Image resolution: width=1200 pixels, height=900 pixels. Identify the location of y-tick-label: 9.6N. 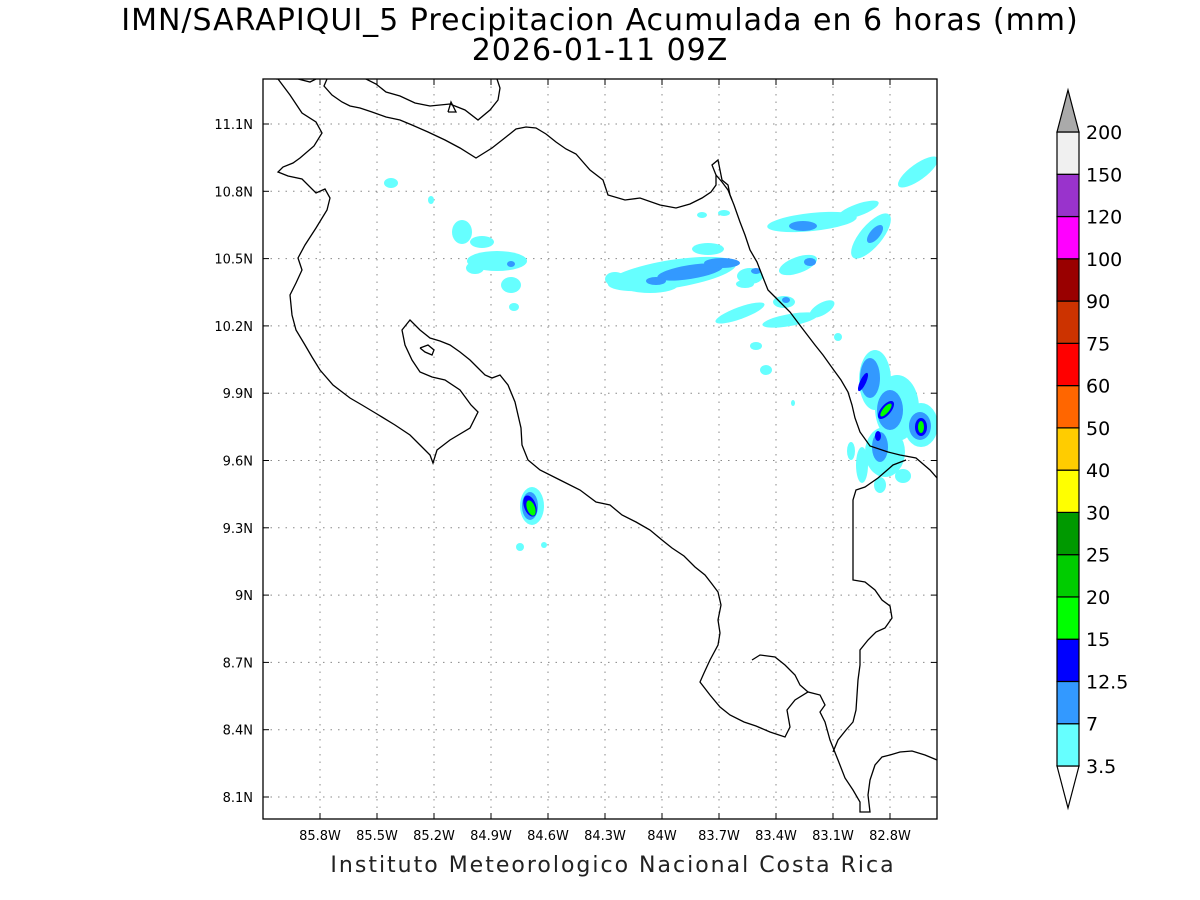
(238, 462).